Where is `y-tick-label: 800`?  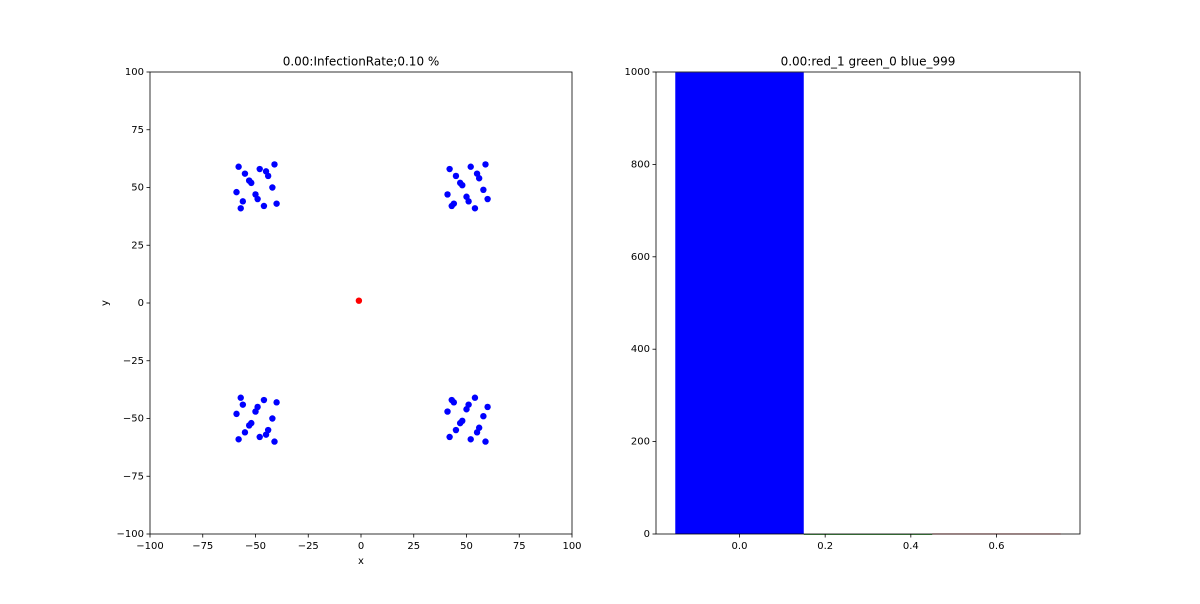
y-tick-label: 800 is located at coordinates (640, 164).